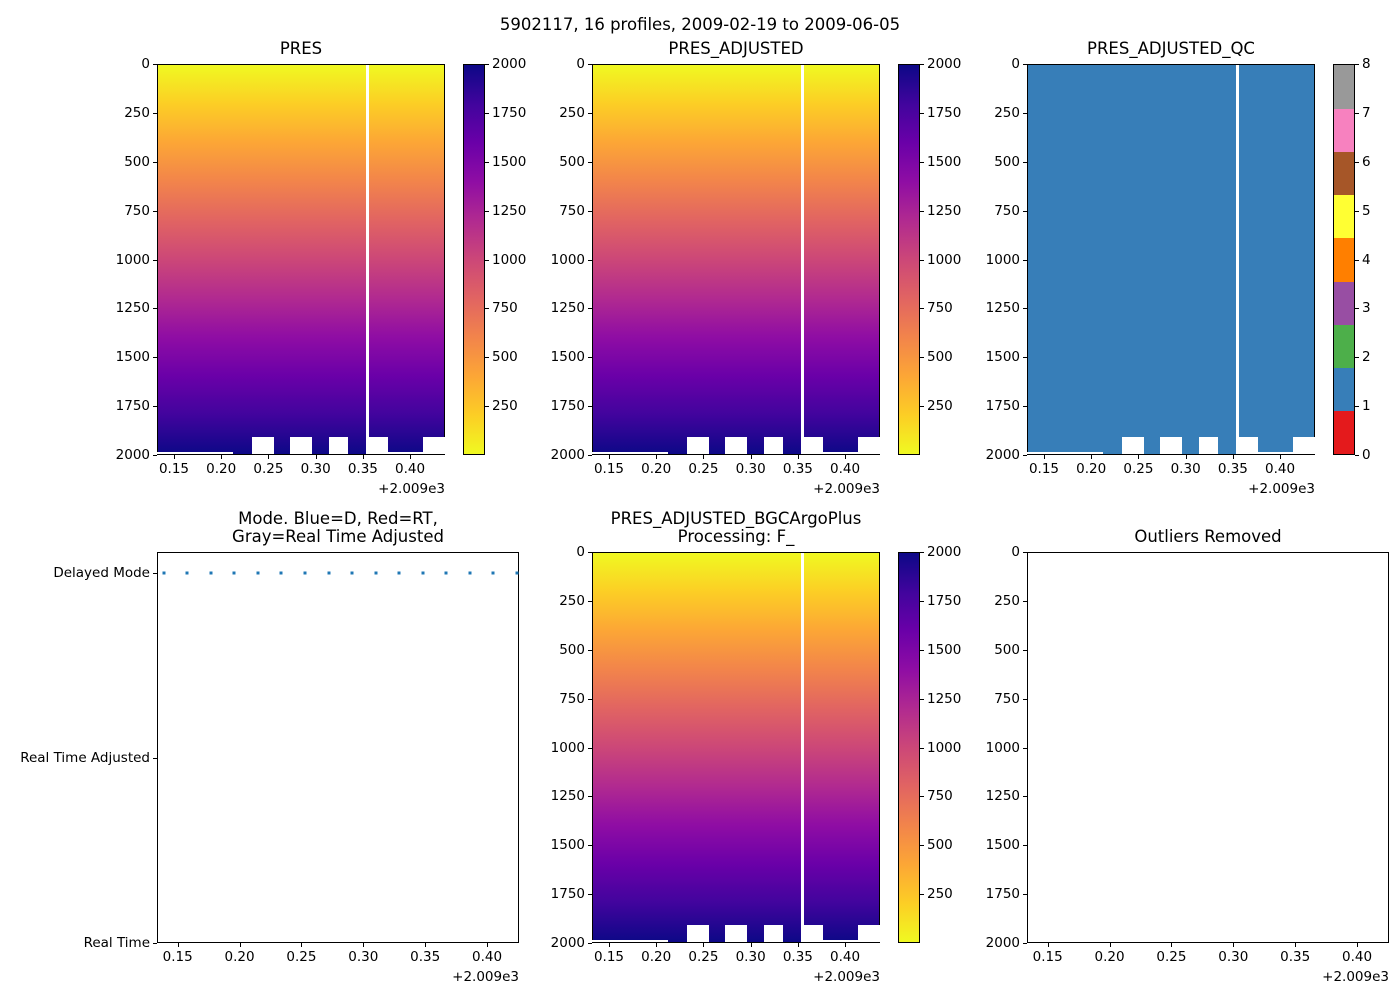 The image size is (1400, 1000). I want to click on axes-pres-adjusted-qc, so click(1171, 259).